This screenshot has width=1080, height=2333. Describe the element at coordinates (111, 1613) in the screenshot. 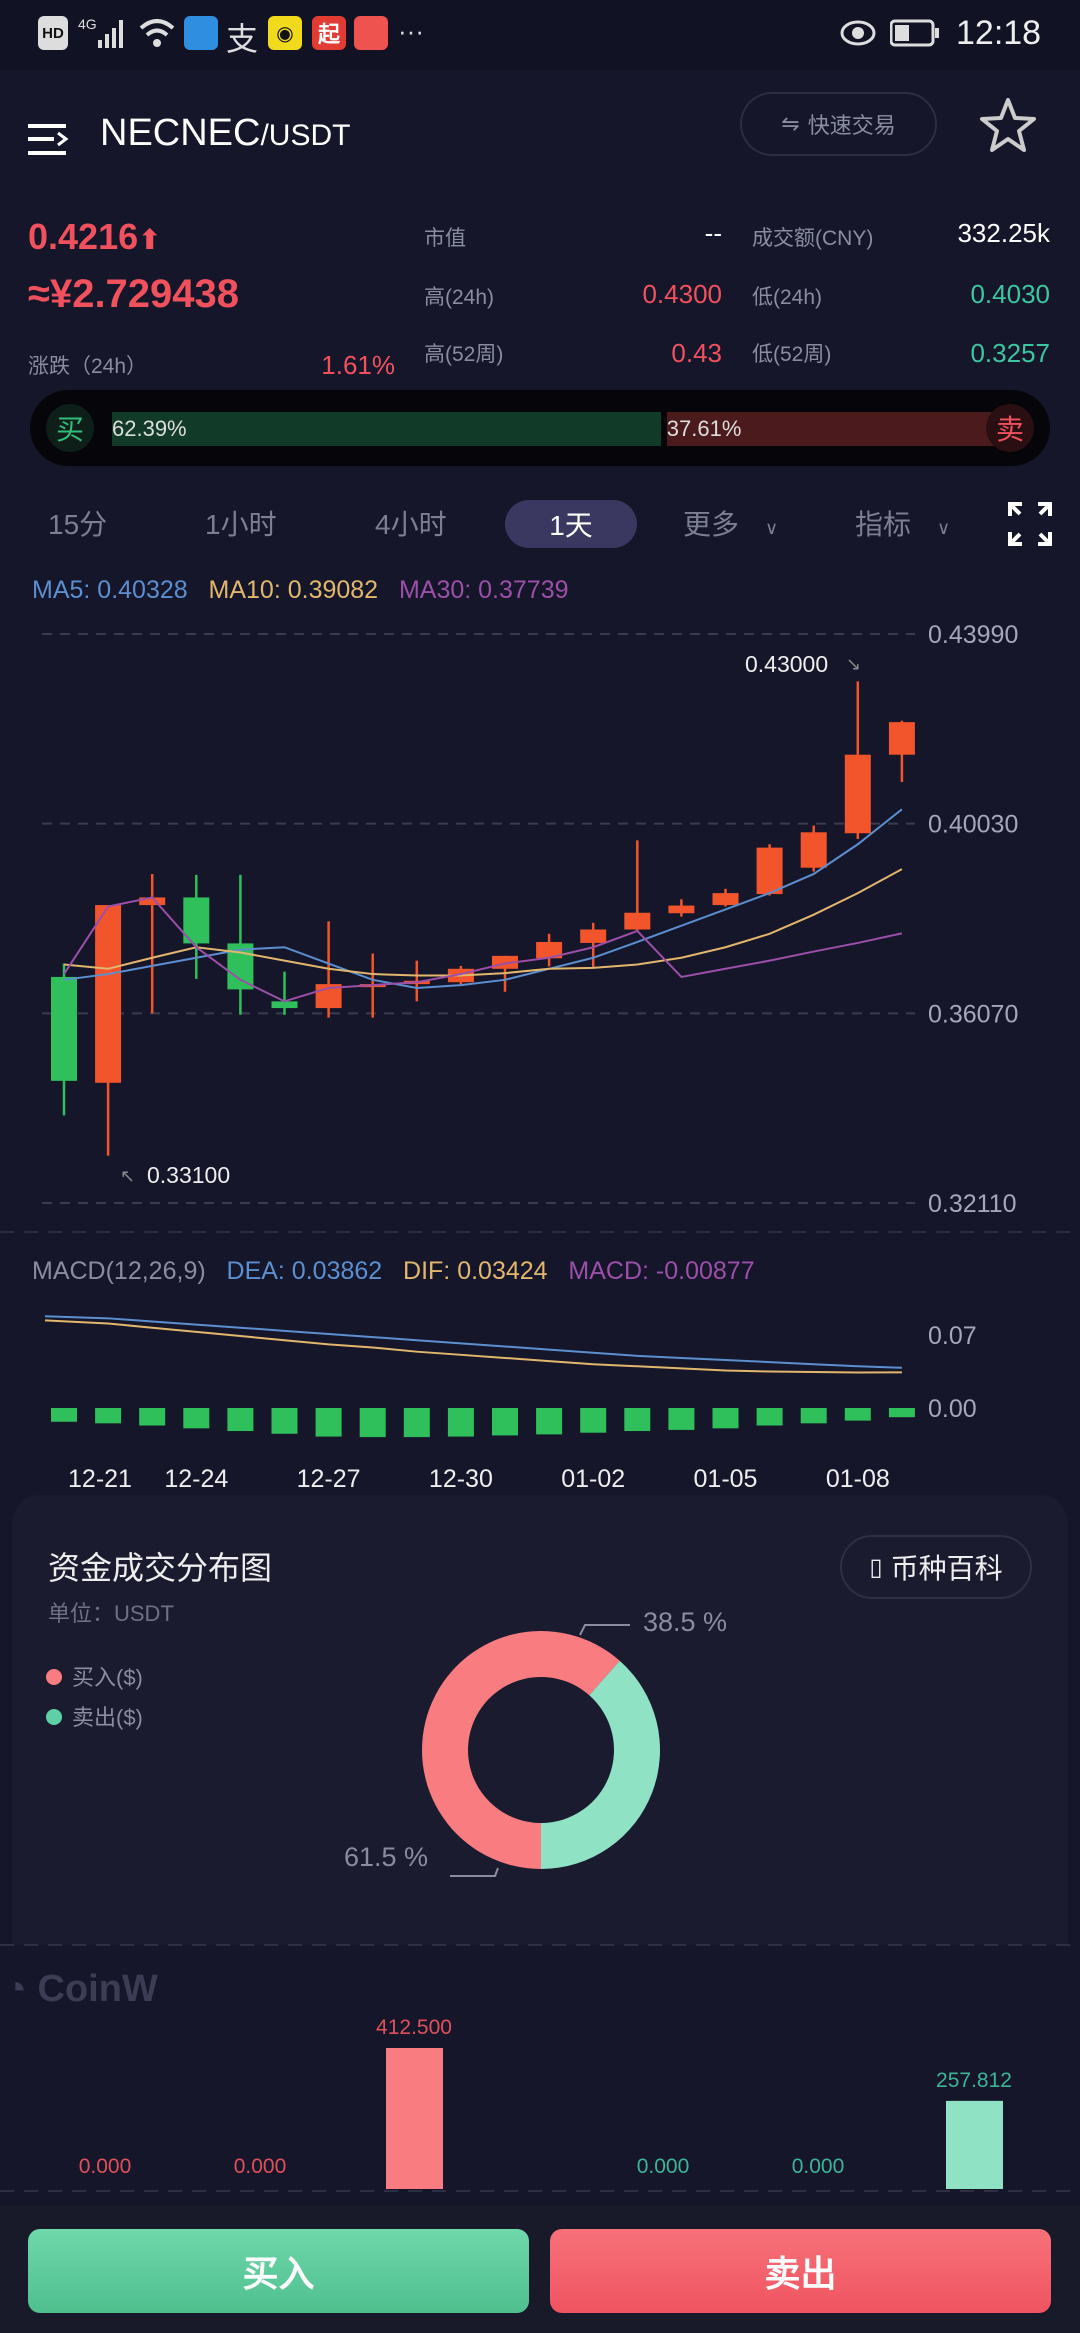

I see `unit-label: 单位：USDT` at that location.